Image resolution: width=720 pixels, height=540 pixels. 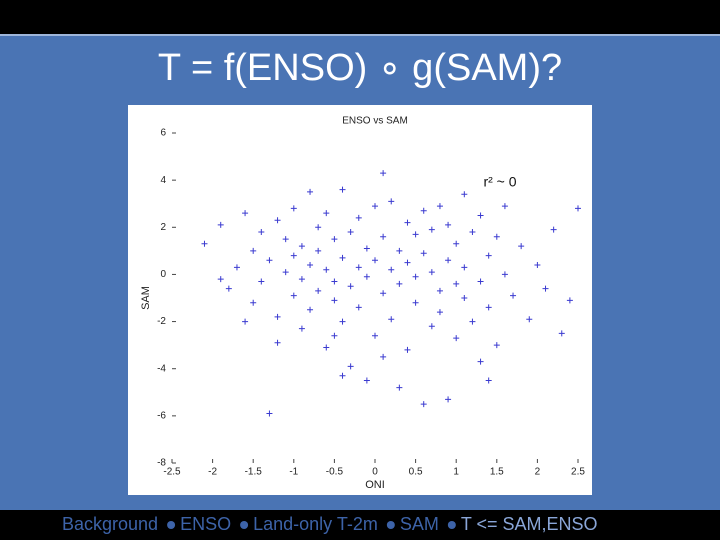 What do you see at coordinates (293, 472) in the screenshot?
I see `x-tick-label: -1` at bounding box center [293, 472].